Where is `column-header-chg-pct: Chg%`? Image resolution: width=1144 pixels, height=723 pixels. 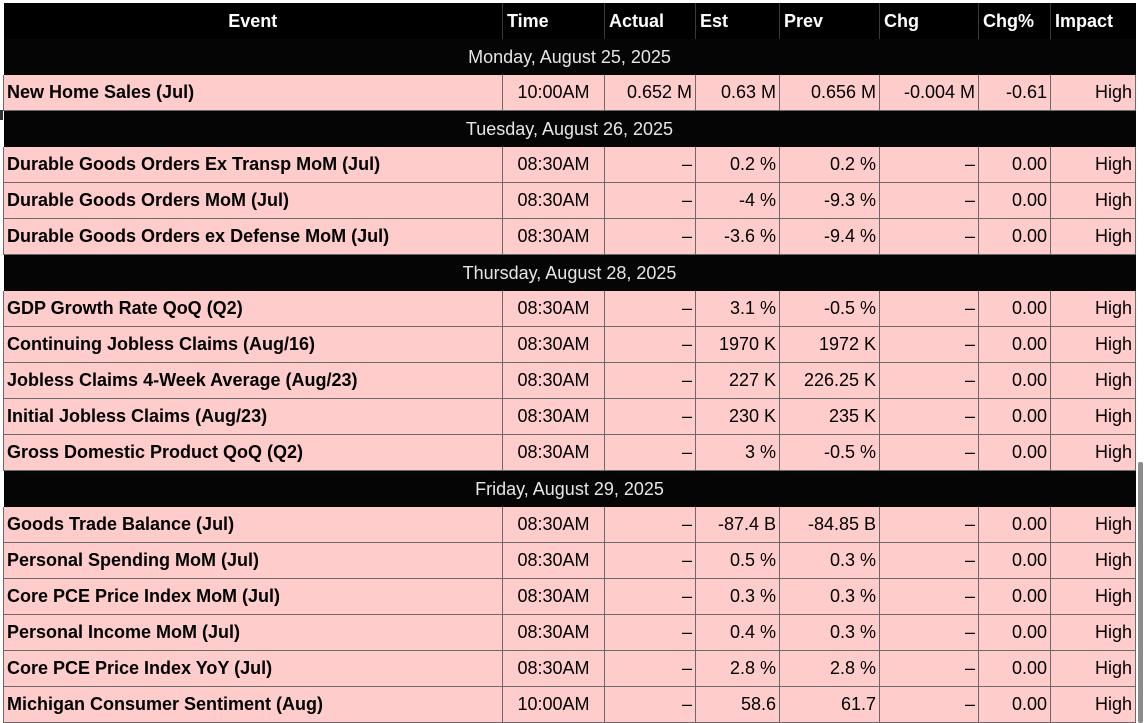 column-header-chg-pct: Chg% is located at coordinates (1014, 21).